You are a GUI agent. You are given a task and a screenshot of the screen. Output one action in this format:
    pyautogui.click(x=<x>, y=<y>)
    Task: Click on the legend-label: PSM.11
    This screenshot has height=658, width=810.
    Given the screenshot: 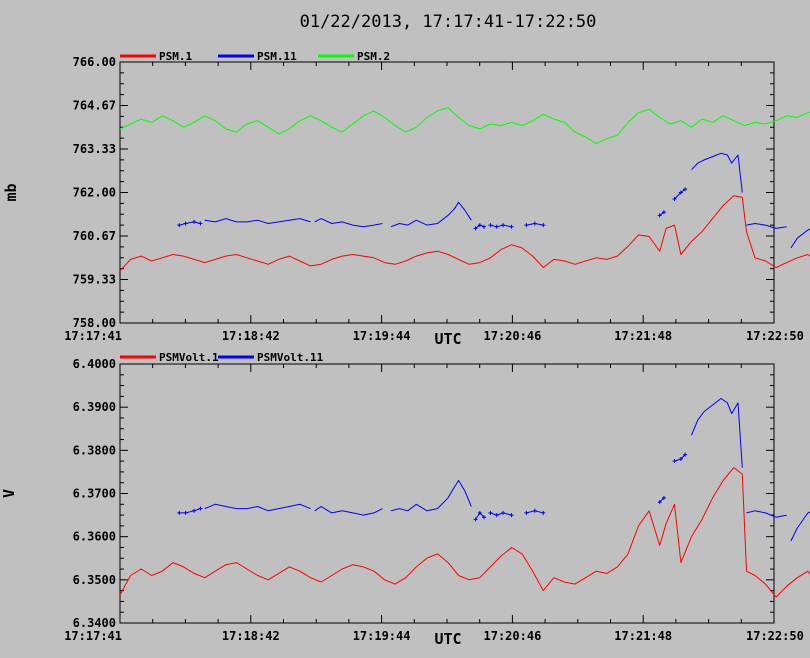 What is the action you would take?
    pyautogui.click(x=277, y=56)
    